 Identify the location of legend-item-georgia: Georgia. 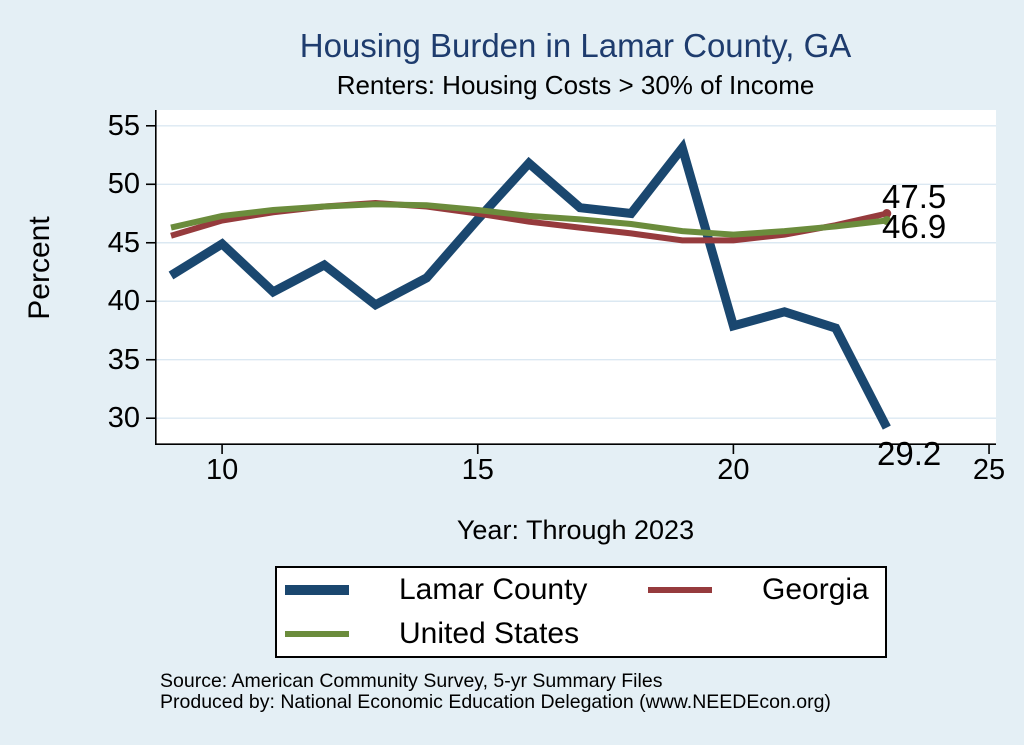
(766, 590).